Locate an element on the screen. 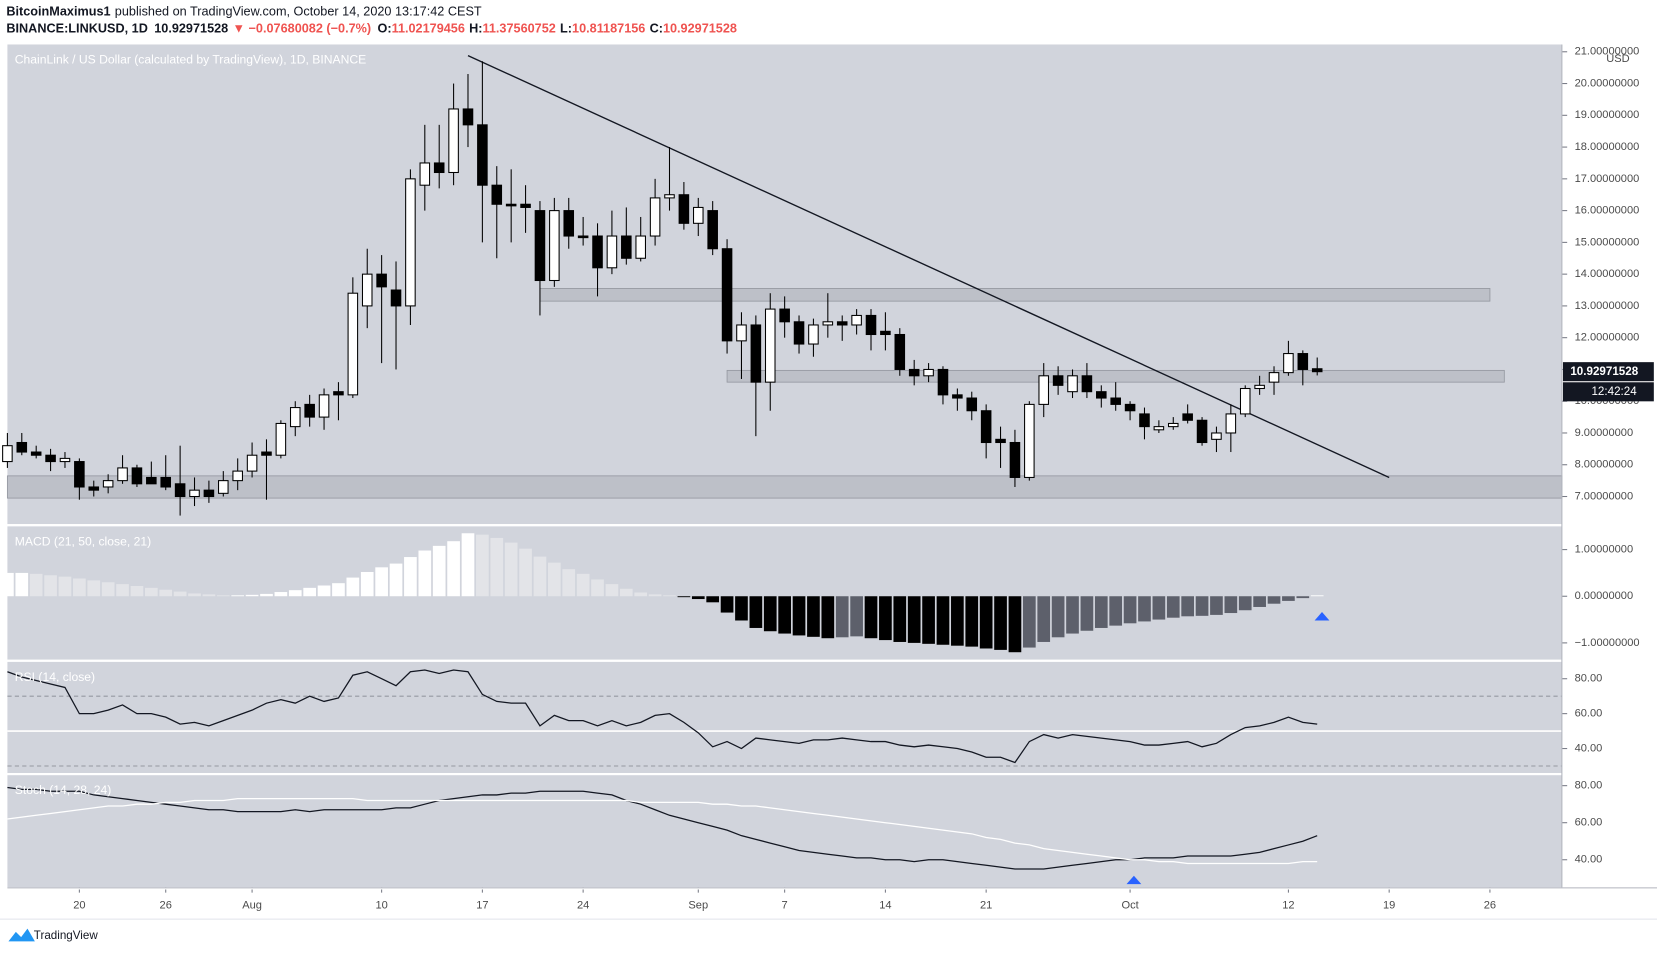 This screenshot has width=1657, height=953. high-label: H: is located at coordinates (475, 29).